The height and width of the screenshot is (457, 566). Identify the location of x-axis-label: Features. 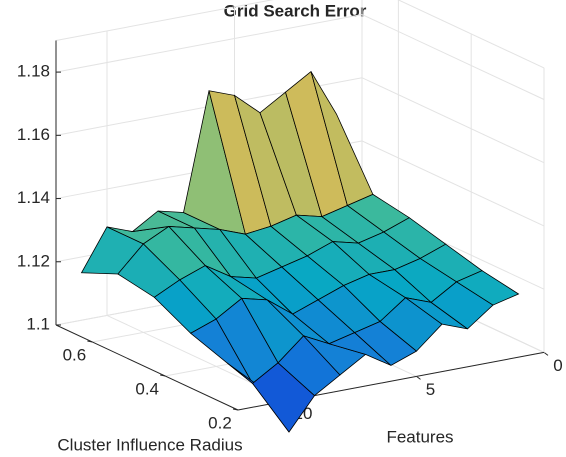
(419, 436).